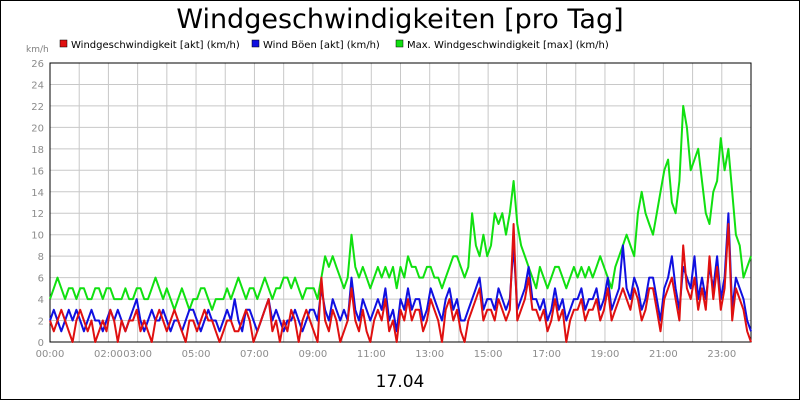  Describe the element at coordinates (41, 257) in the screenshot. I see `y-tick-label: 8` at that location.